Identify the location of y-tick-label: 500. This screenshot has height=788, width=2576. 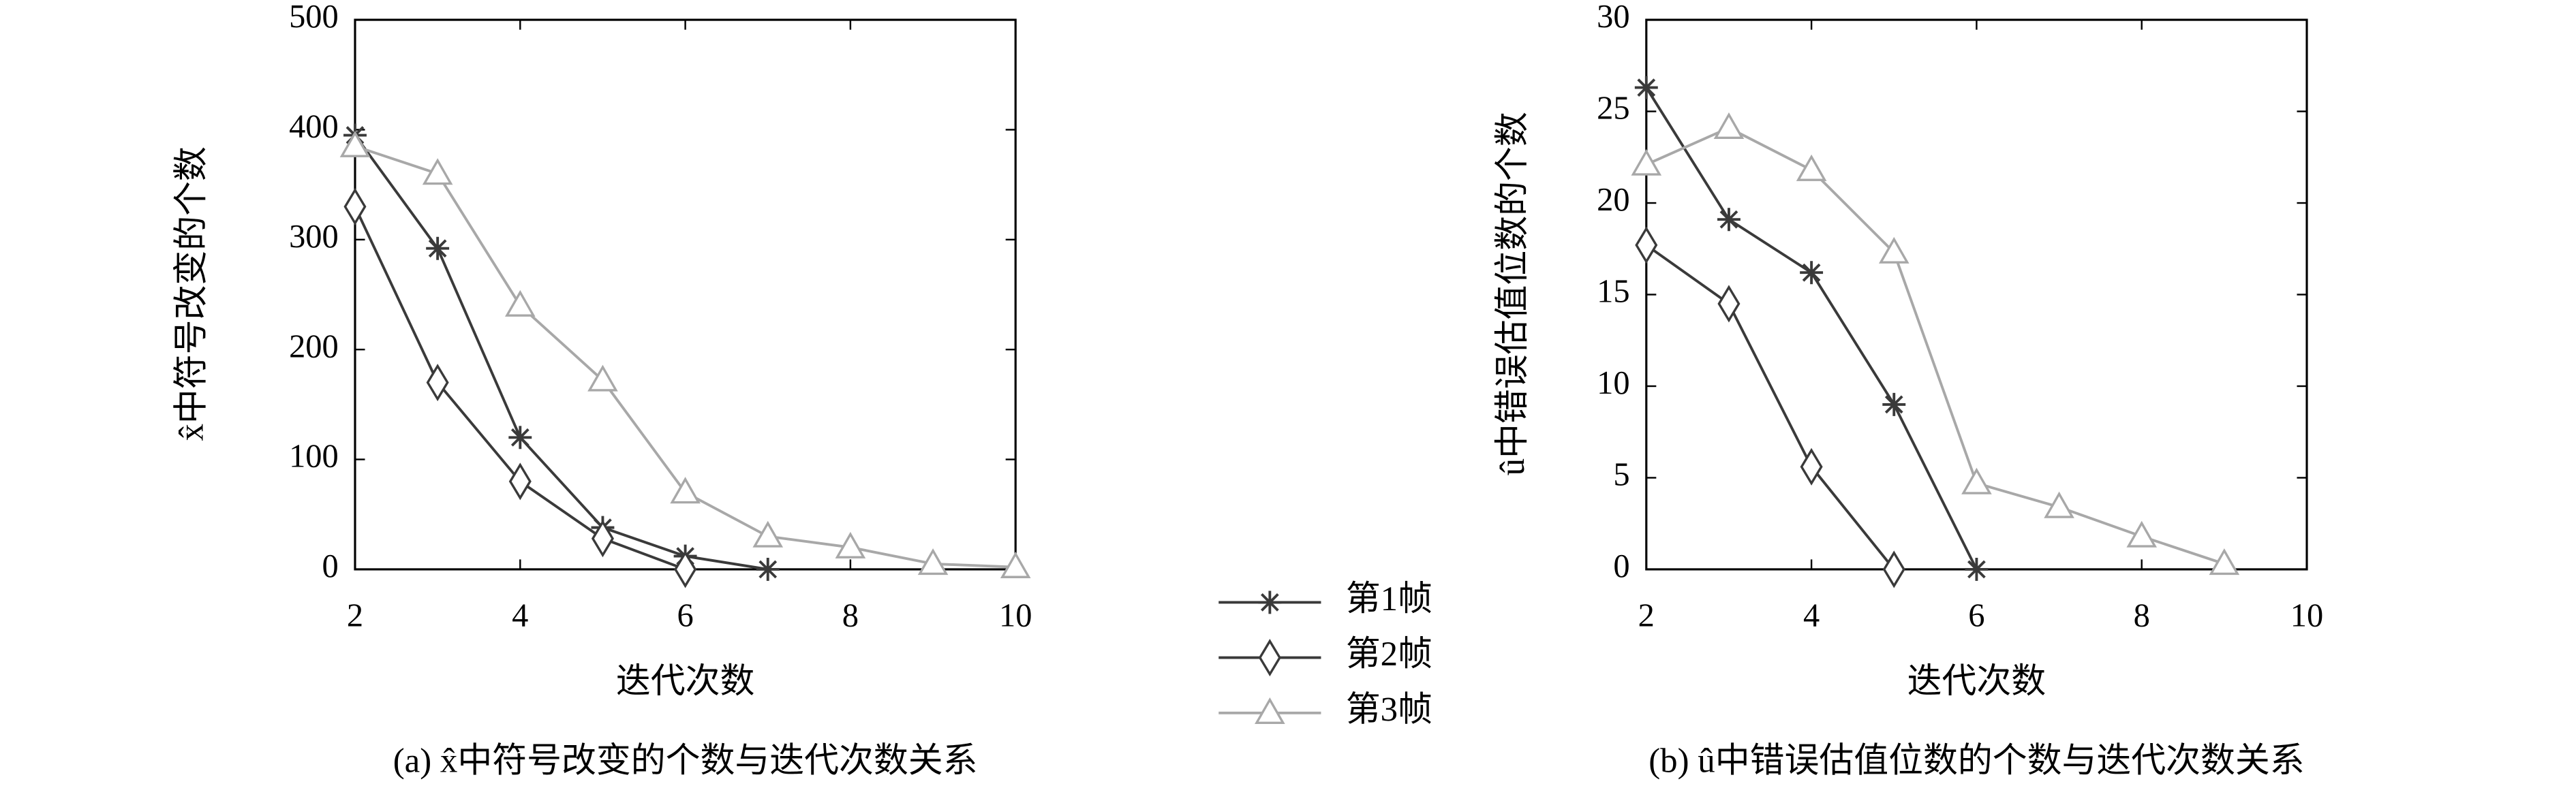
(314, 17).